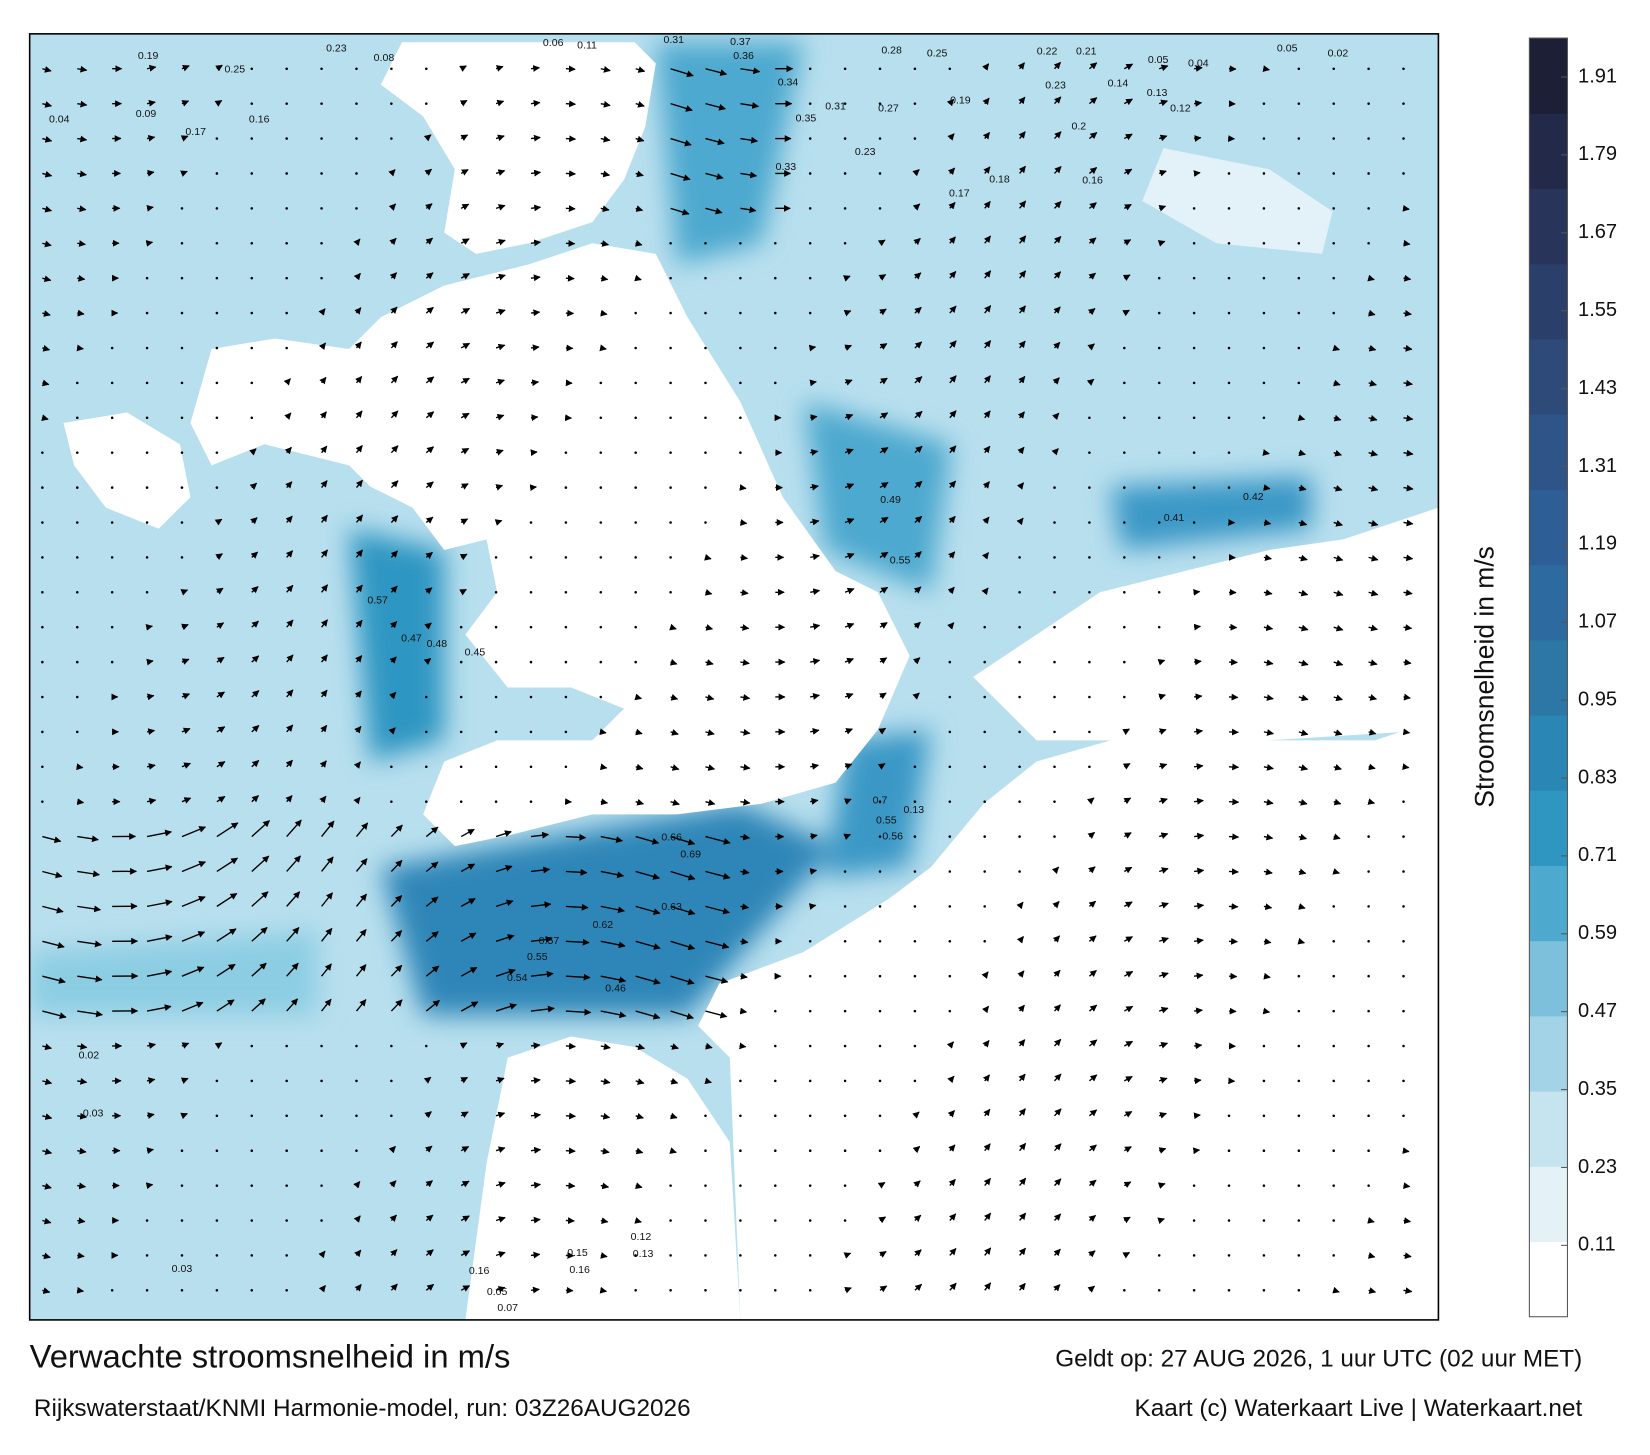 The width and height of the screenshot is (1650, 1455). What do you see at coordinates (786, 167) in the screenshot?
I see `speed-label: 0.33` at bounding box center [786, 167].